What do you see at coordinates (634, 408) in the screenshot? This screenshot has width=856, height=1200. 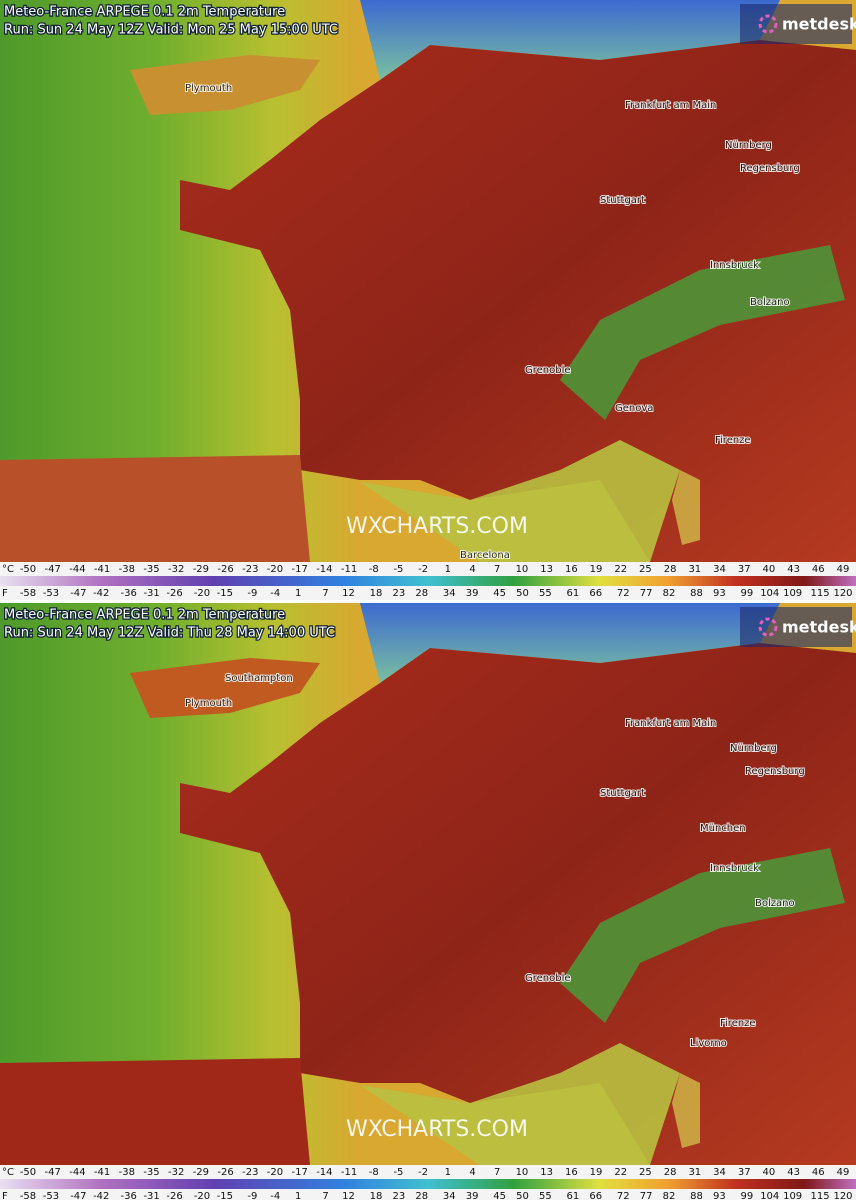 I see `place-label: Genova` at bounding box center [634, 408].